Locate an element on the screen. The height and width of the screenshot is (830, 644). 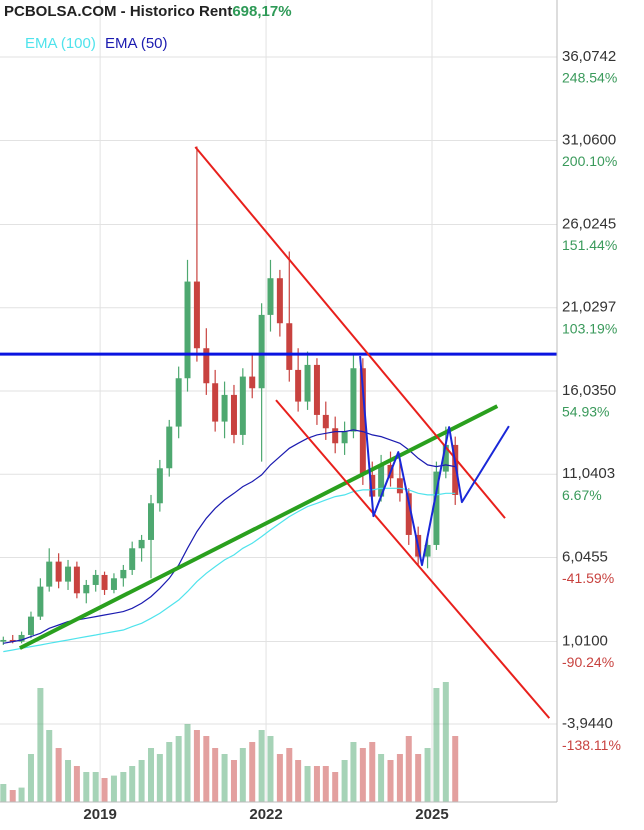
x-tick-label: 2019 is located at coordinates (99, 814).